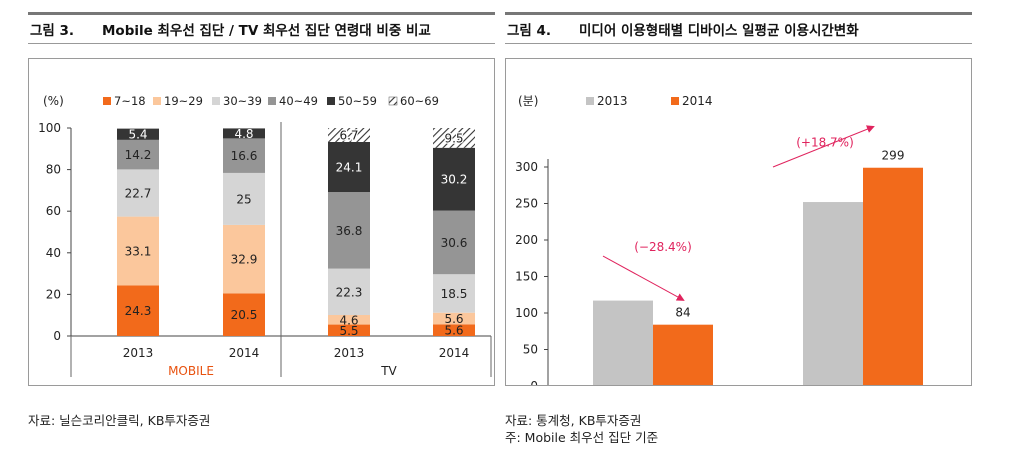 The width and height of the screenshot is (1024, 451). What do you see at coordinates (298, 101) in the screenshot?
I see `legend-label-4: 40~49` at bounding box center [298, 101].